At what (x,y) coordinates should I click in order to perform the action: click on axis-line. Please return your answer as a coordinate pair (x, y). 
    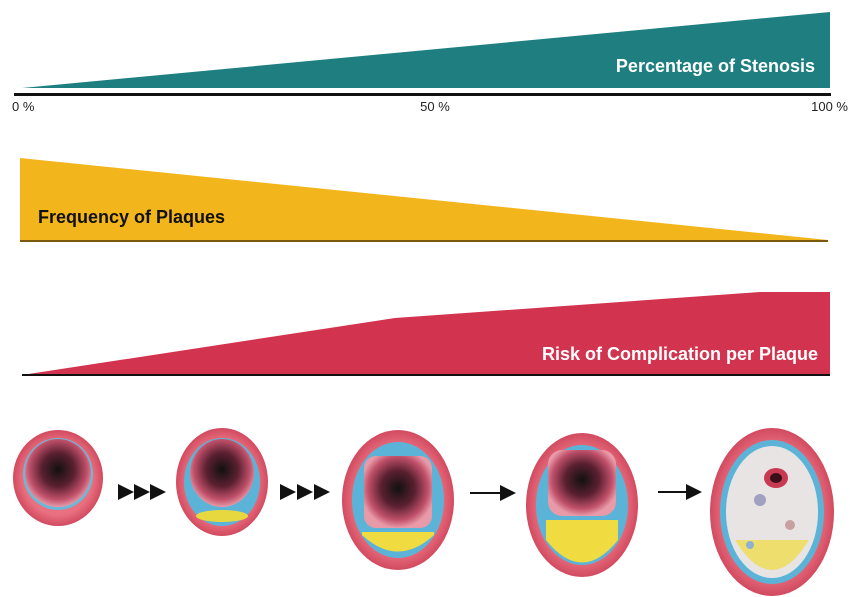
    Looking at the image, I should click on (422, 94).